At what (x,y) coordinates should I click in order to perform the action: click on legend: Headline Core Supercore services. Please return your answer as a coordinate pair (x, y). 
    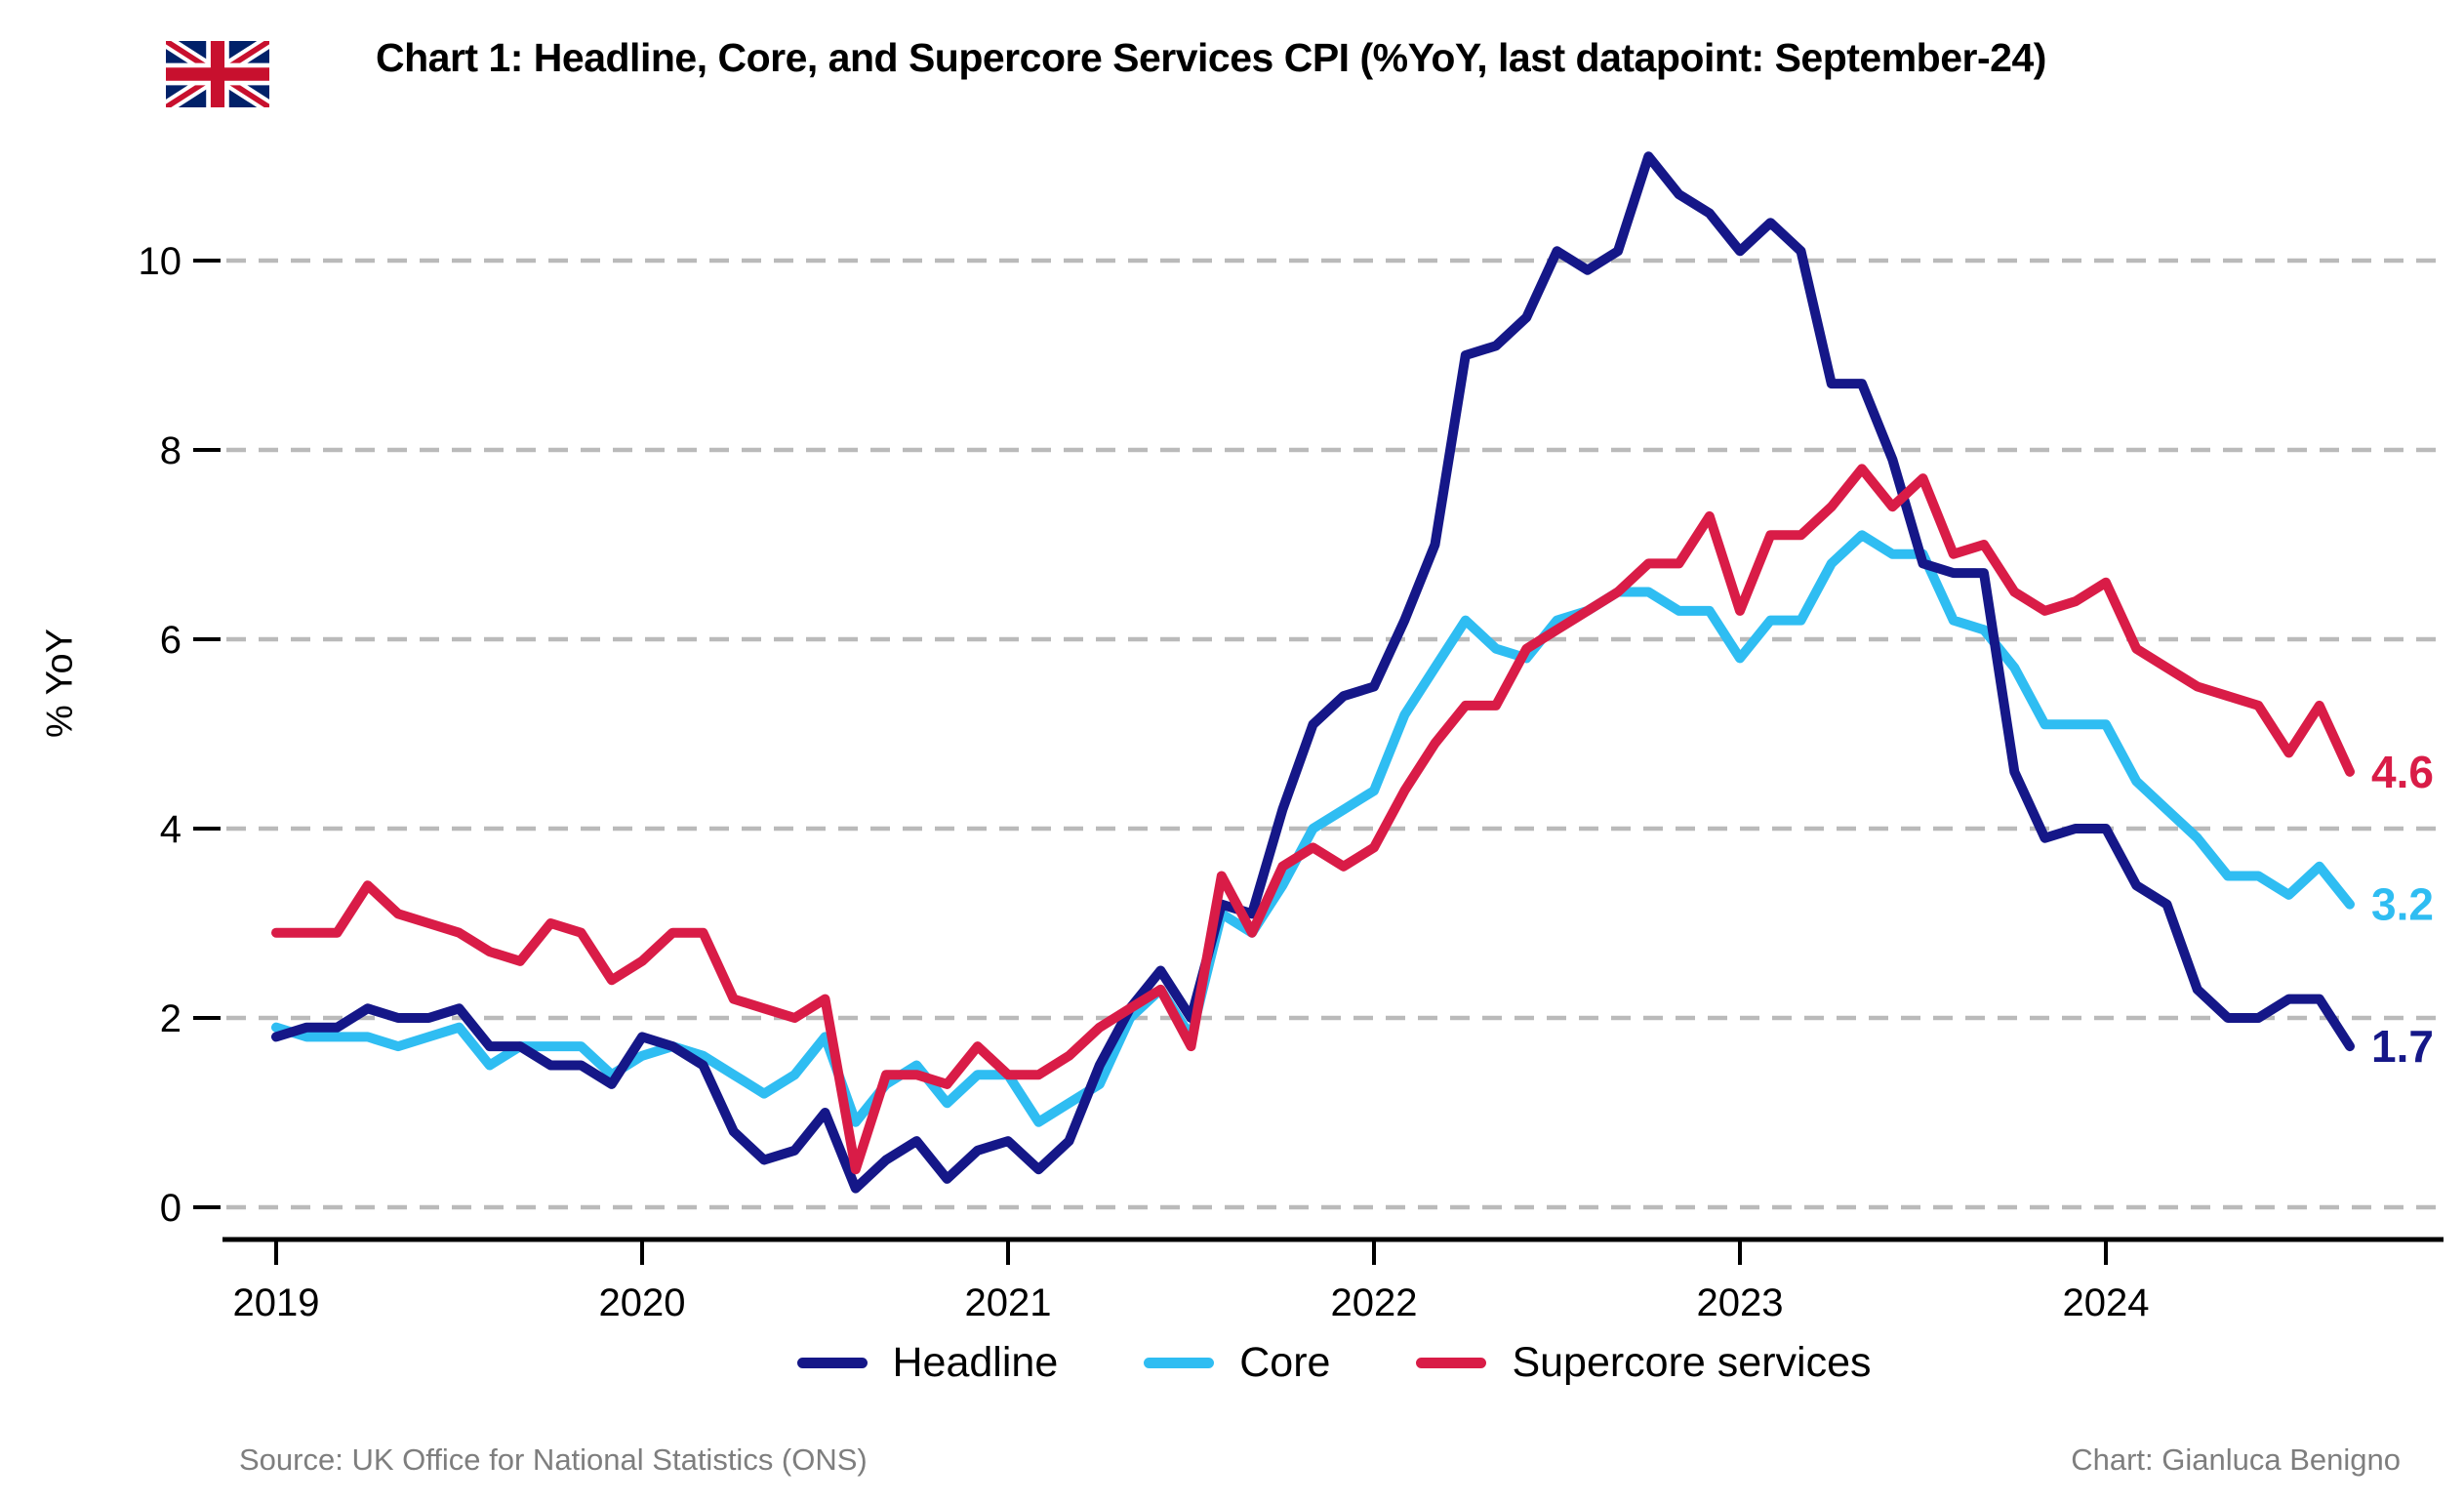
    Looking at the image, I should click on (1334, 1362).